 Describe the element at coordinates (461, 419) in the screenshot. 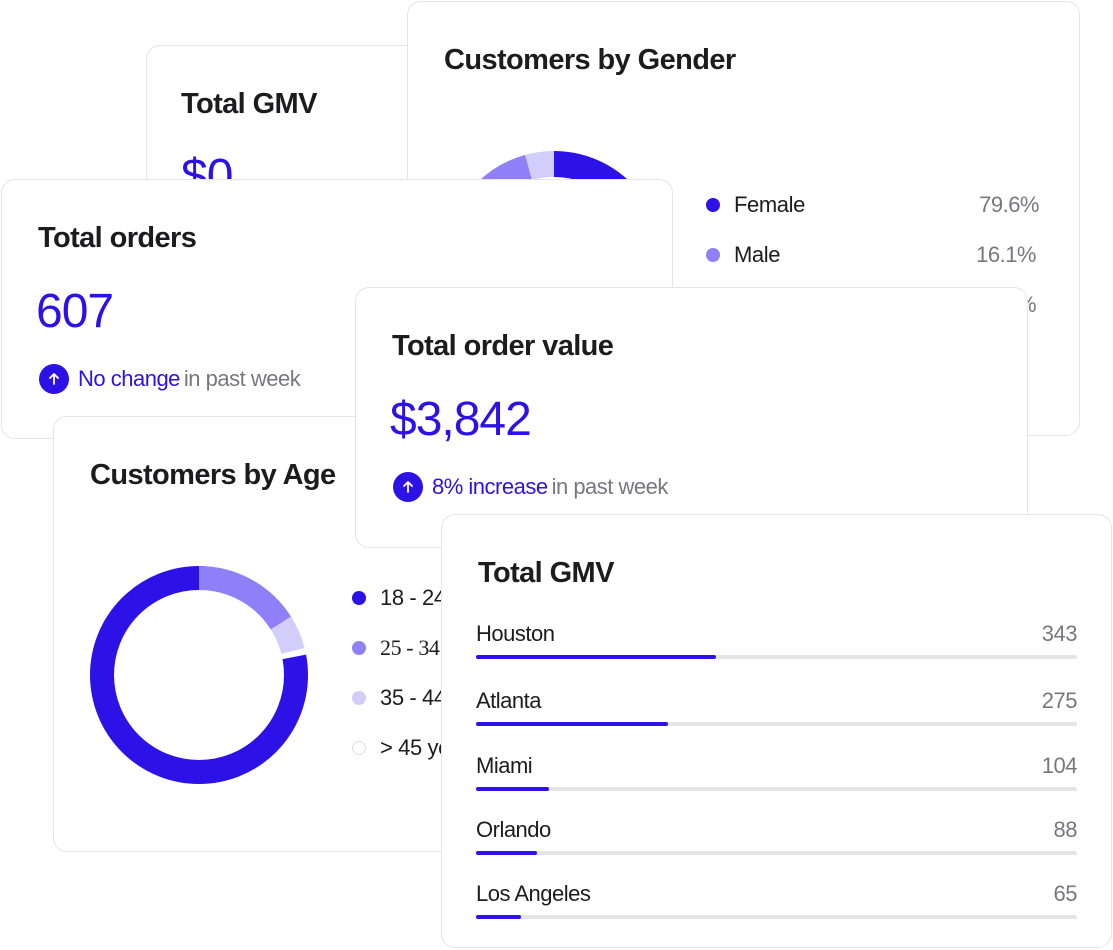

I see `order-value-value: $3,842` at that location.